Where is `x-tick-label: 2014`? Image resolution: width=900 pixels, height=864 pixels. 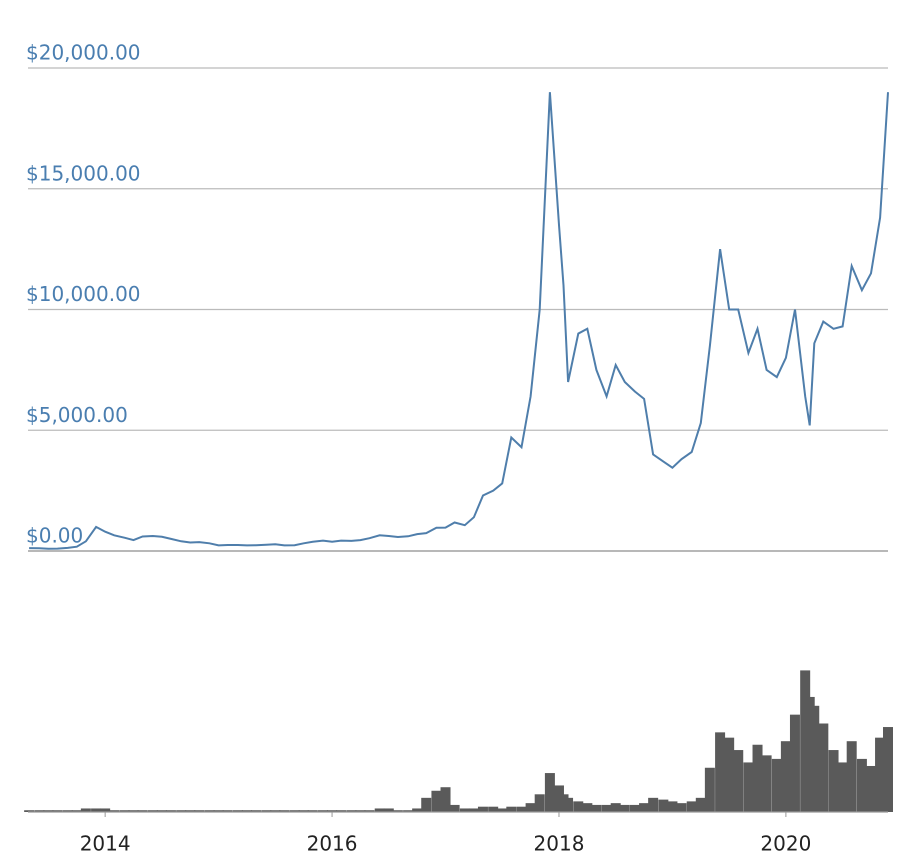
x-tick-label: 2014 is located at coordinates (105, 844).